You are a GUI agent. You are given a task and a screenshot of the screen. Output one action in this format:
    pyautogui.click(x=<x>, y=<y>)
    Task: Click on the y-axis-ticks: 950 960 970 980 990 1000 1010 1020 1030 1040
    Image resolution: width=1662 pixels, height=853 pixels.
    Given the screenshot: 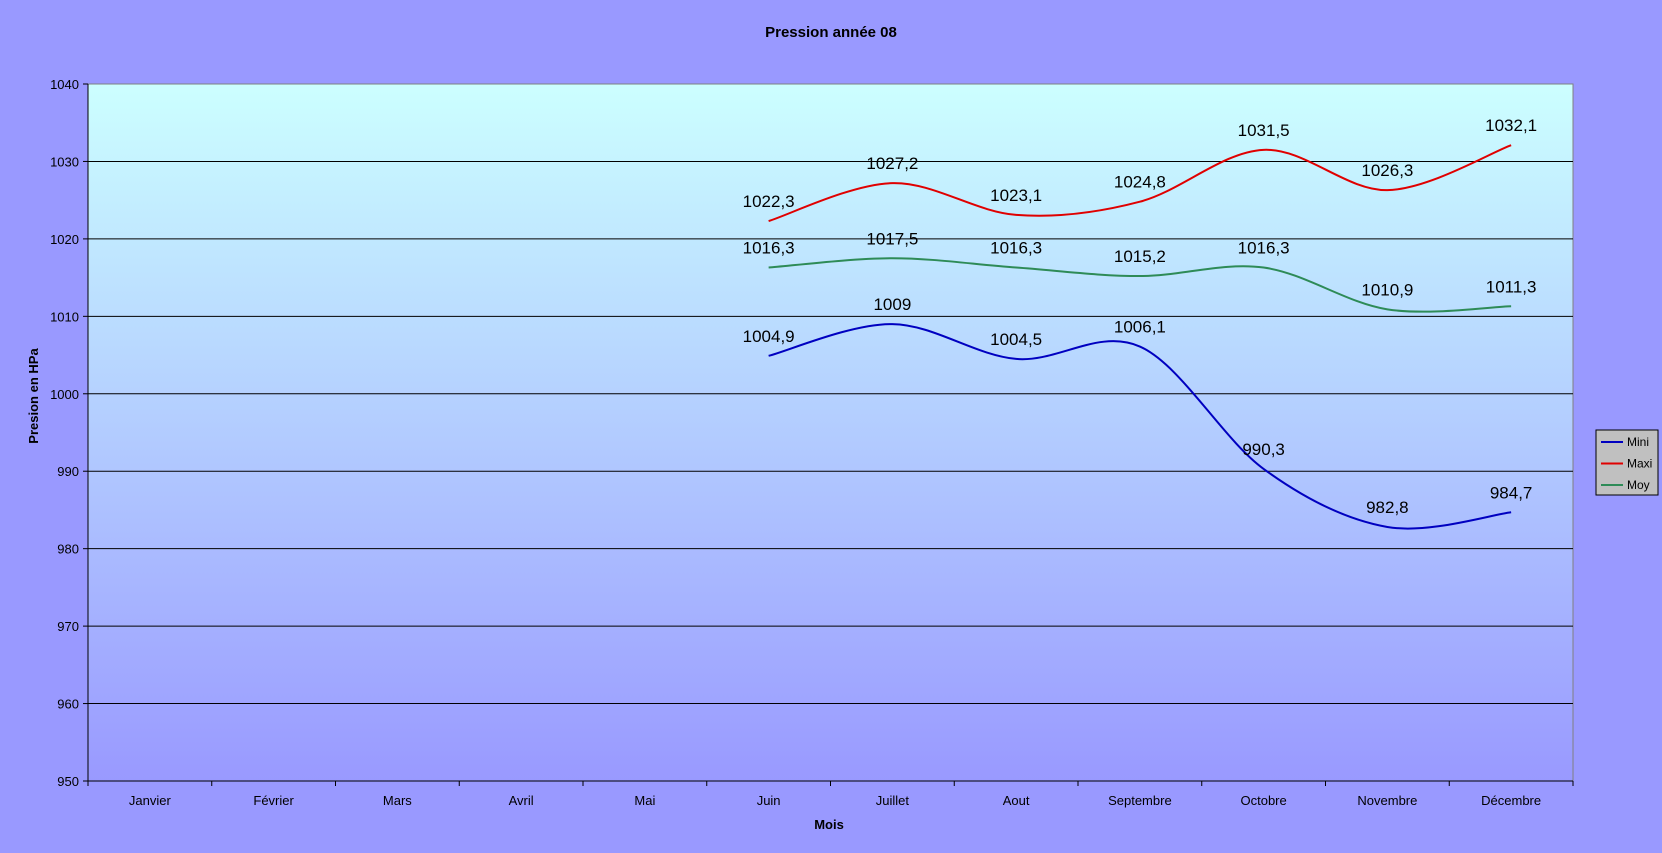 What is the action you would take?
    pyautogui.click(x=69, y=433)
    